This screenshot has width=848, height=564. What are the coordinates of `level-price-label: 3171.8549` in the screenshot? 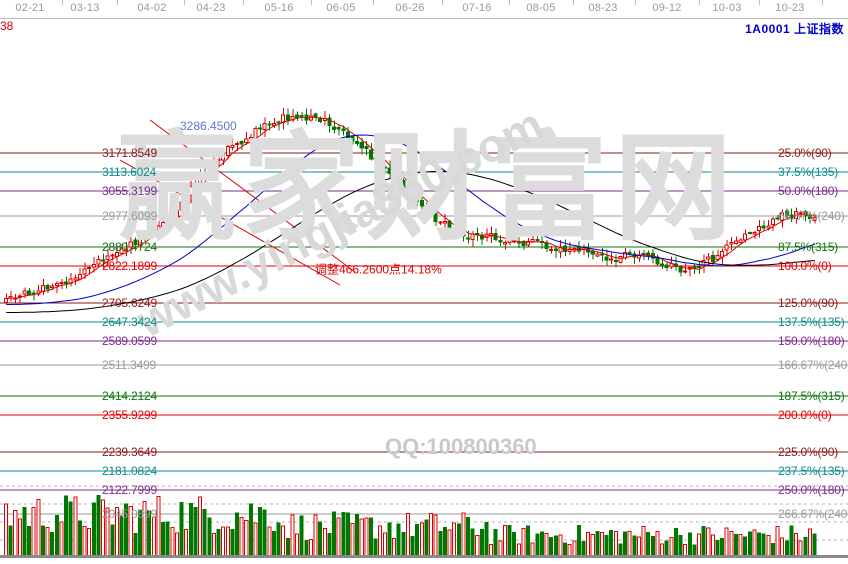 It's located at (129, 153).